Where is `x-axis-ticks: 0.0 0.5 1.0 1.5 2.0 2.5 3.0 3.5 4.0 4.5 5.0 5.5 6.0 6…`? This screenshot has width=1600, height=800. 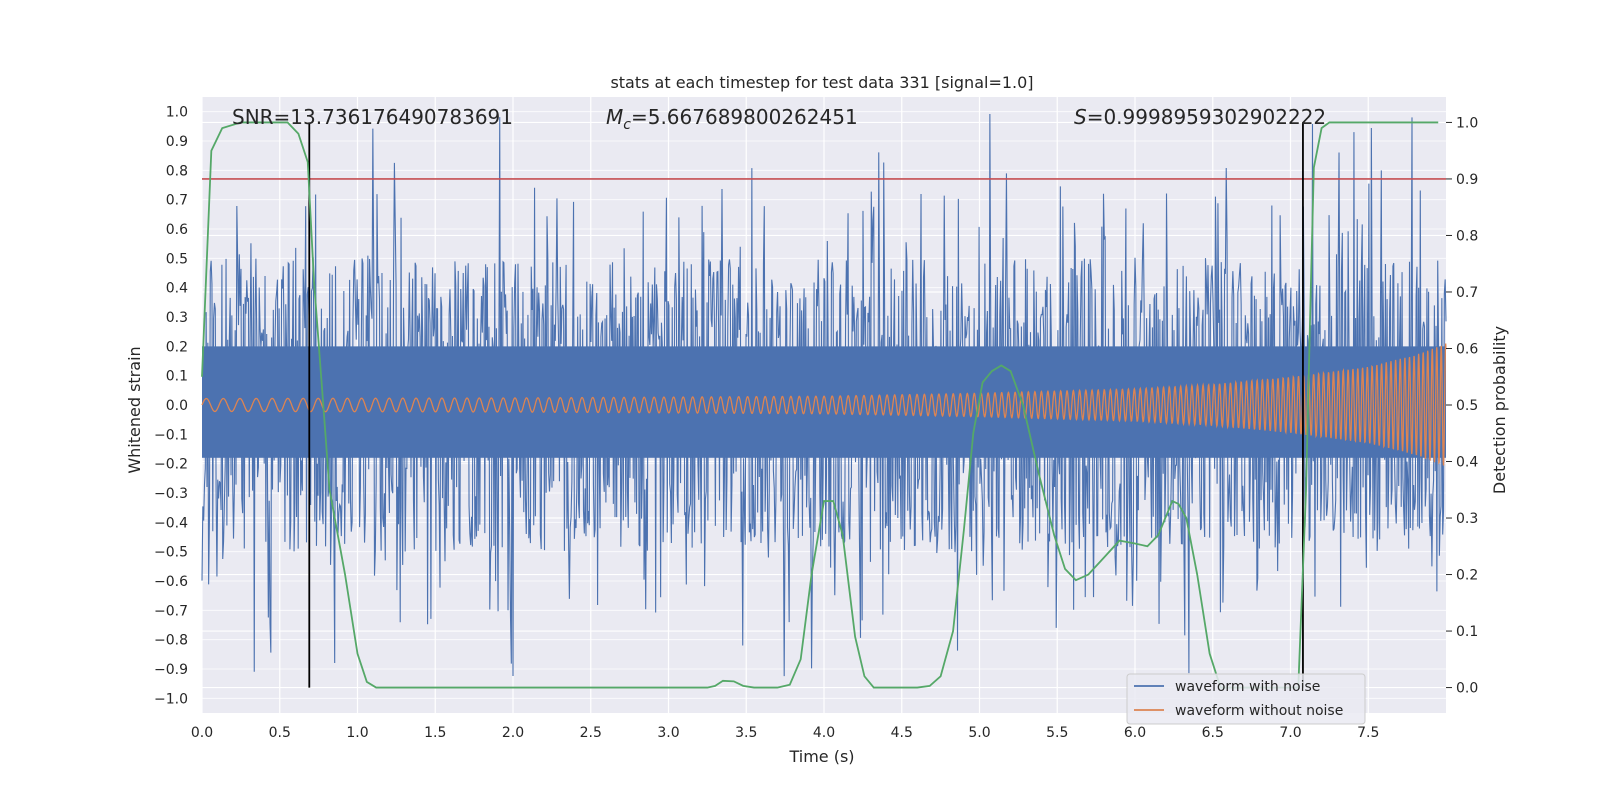
x-axis-ticks: 0.0 0.5 1.0 1.5 2.0 2.5 3.0 3.5 4.0 4.5 5.0 5.5 6.0 6… is located at coordinates (785, 733).